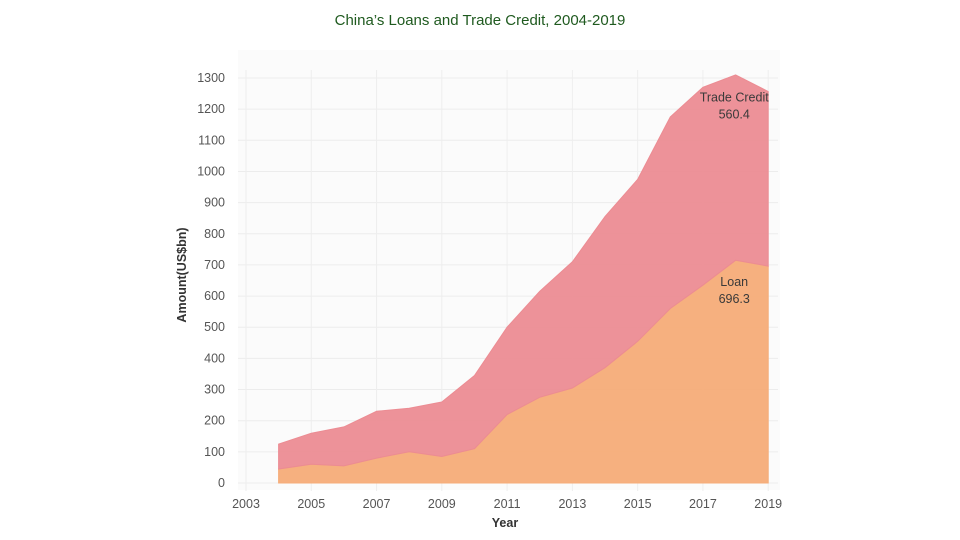 Image resolution: width=960 pixels, height=540 pixels. Describe the element at coordinates (703, 504) in the screenshot. I see `x-tick-label: 2017` at that location.